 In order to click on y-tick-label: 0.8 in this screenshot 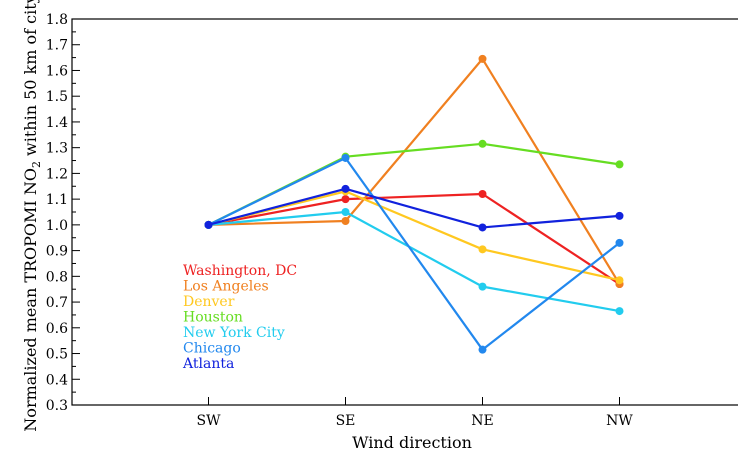, I will do `click(57, 277)`.